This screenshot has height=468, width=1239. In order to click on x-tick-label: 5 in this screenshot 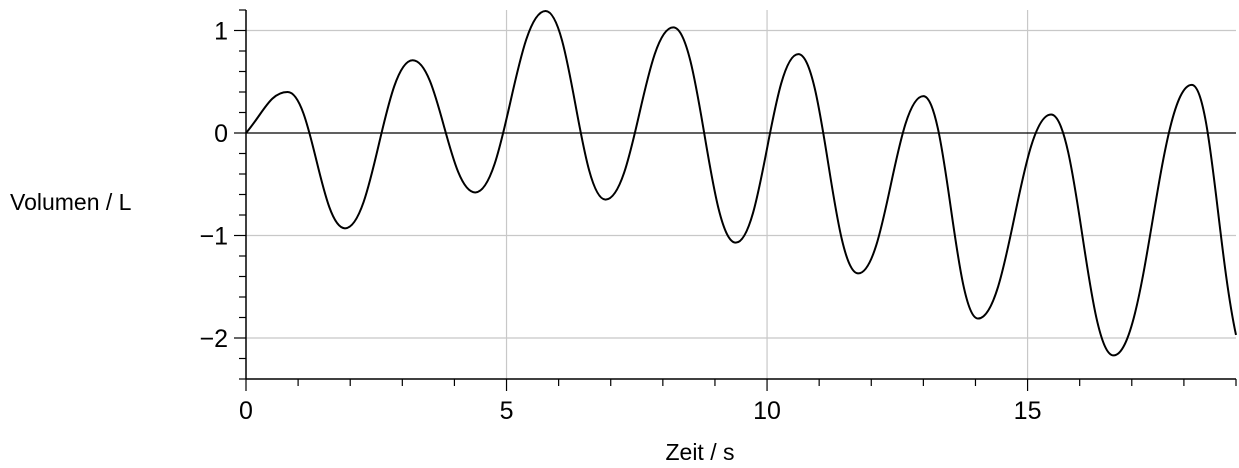, I will do `click(507, 411)`.